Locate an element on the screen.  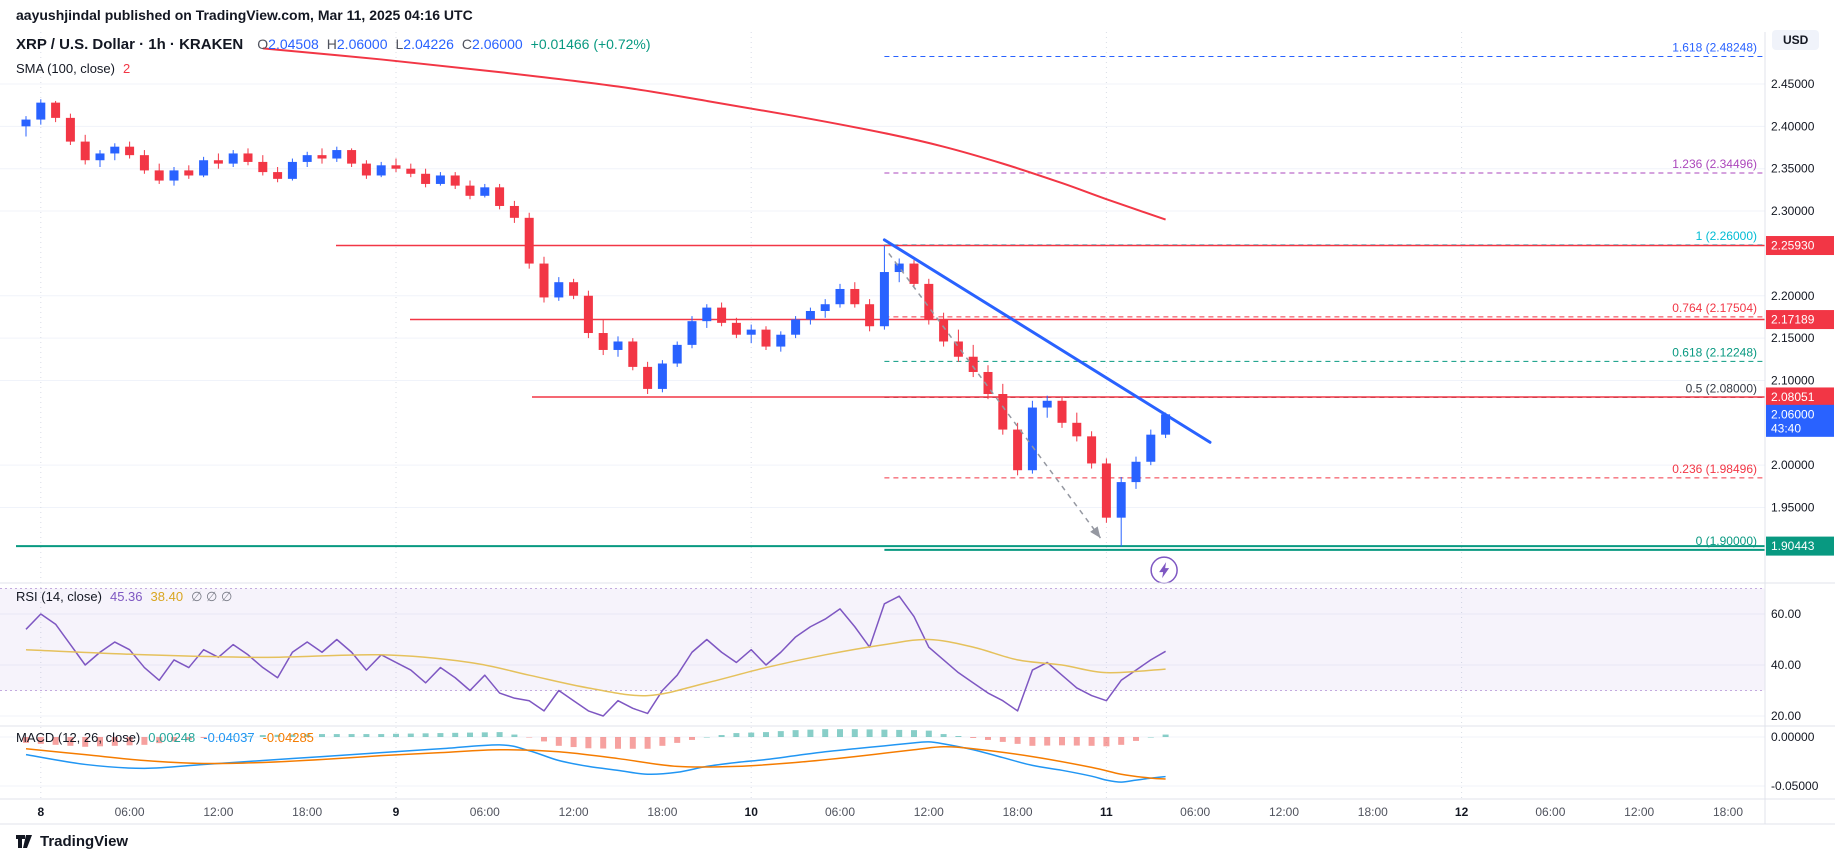
price-tick-label: 2.00000 is located at coordinates (1793, 465).